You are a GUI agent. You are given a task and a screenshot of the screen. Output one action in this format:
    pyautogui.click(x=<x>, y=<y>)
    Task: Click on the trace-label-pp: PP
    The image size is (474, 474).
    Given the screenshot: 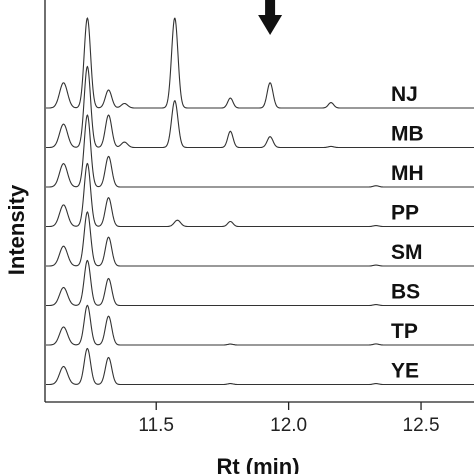 What is the action you would take?
    pyautogui.click(x=405, y=213)
    